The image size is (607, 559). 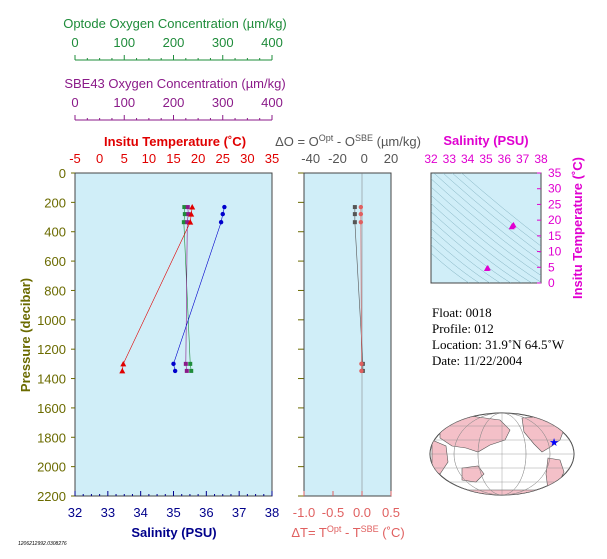 I want to click on delta-o-tick-label: -20, so click(x=337, y=158).